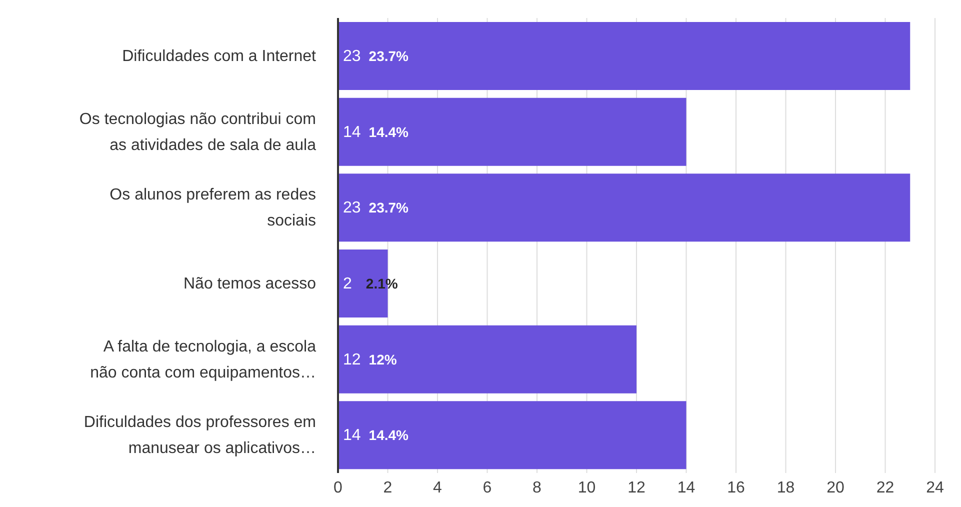 This screenshot has height=507, width=961. Describe the element at coordinates (437, 487) in the screenshot. I see `x-tick-label: 4` at that location.